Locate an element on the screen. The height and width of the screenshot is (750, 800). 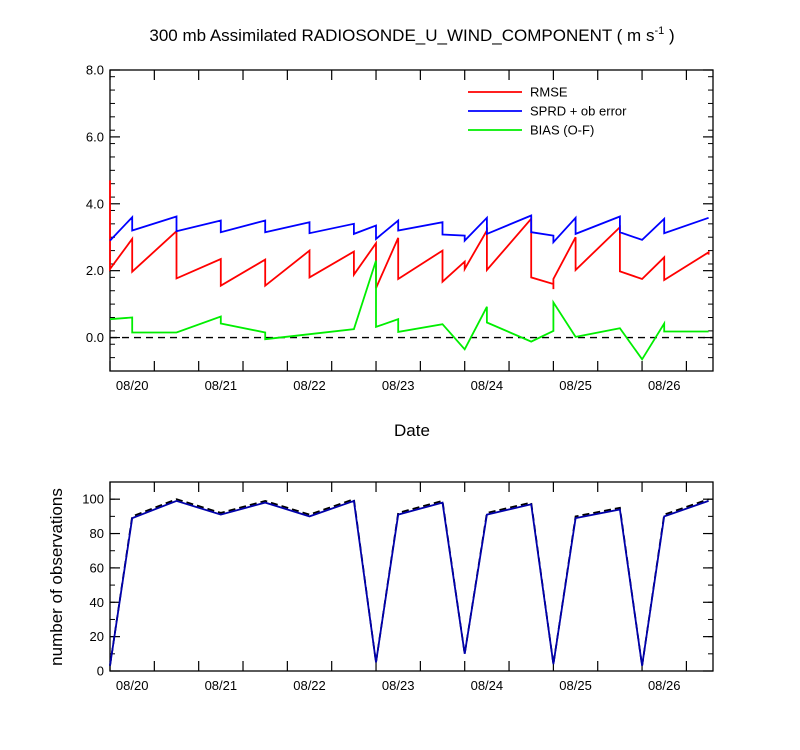
y-tick-label: 80 is located at coordinates (97, 533).